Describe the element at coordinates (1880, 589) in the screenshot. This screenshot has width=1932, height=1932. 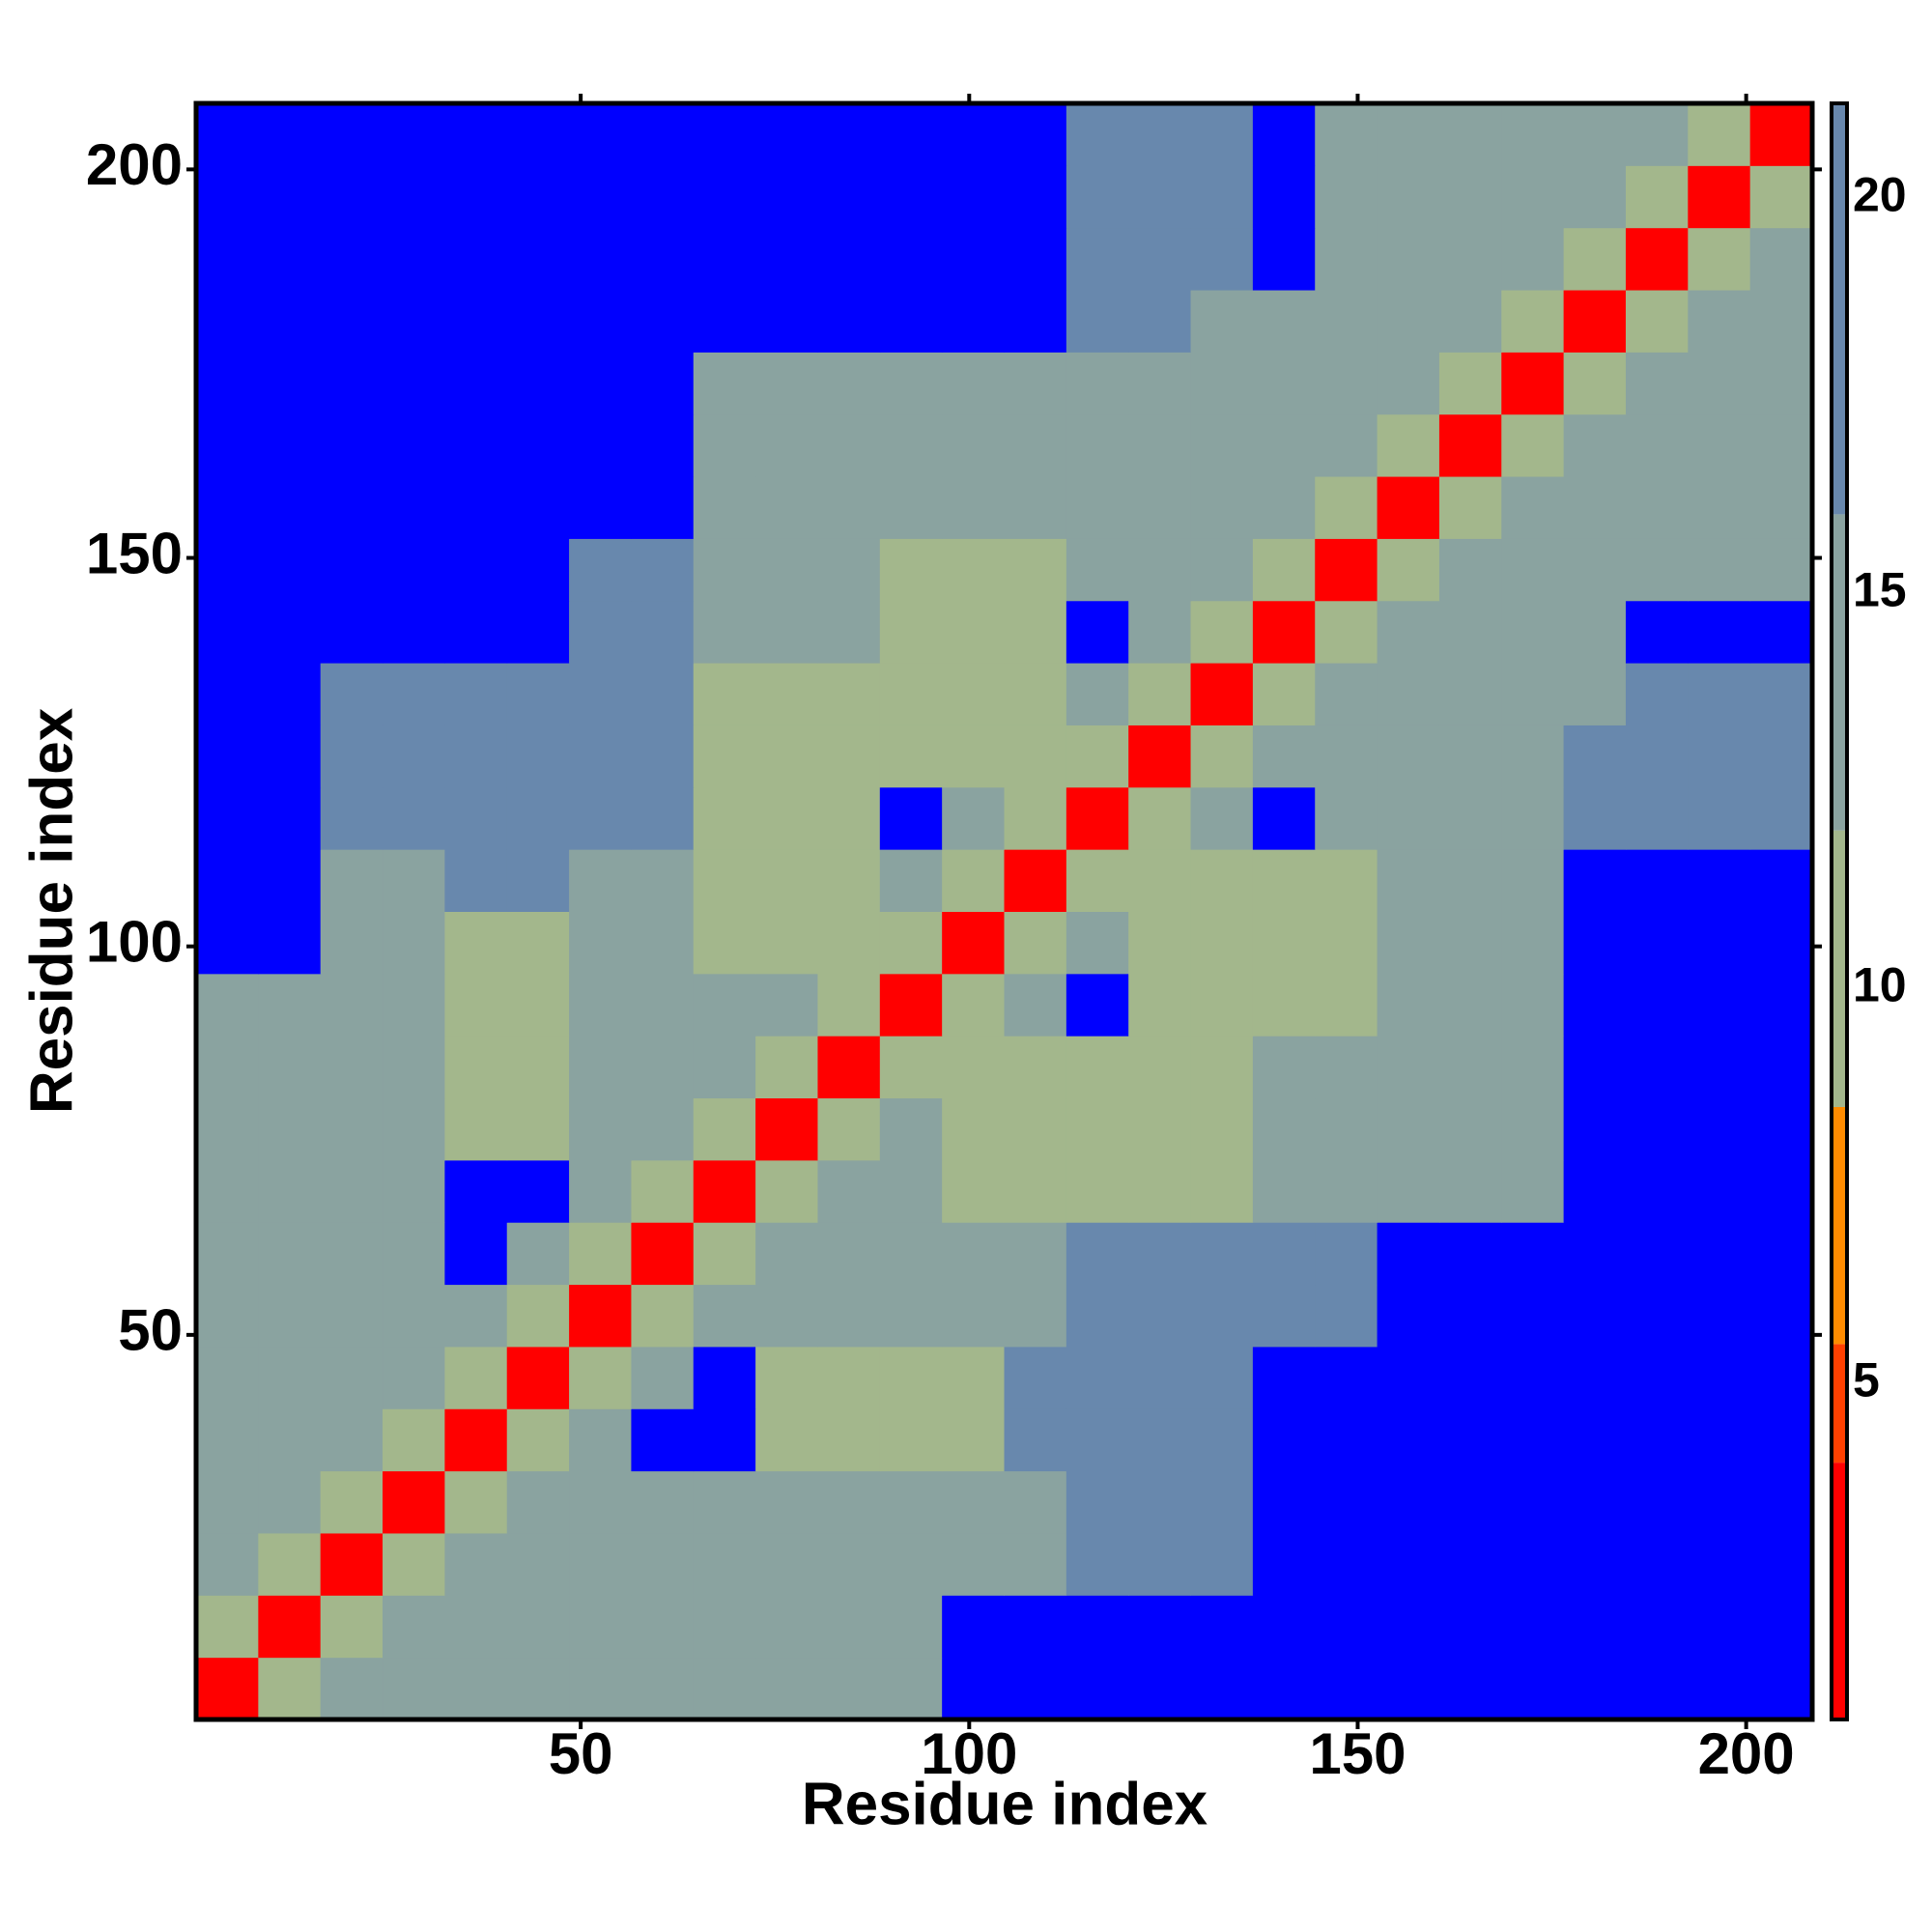
I see `colorbar-tick-label: 15` at that location.